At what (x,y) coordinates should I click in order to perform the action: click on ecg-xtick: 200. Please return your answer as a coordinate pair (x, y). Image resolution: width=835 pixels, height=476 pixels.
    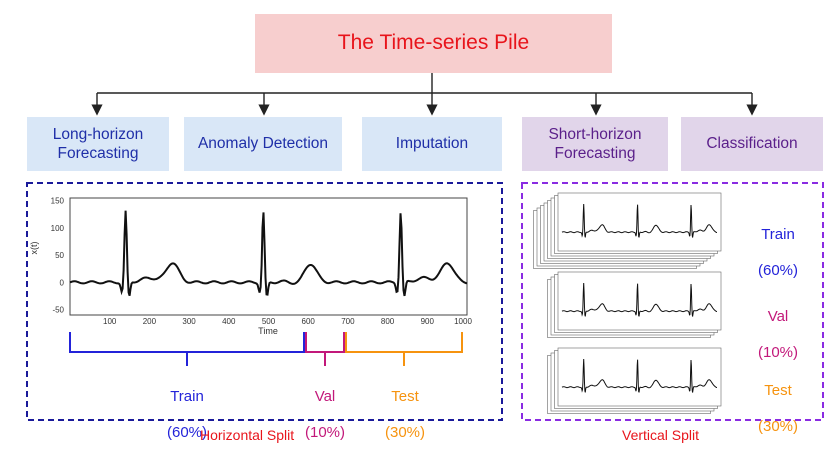
    Looking at the image, I should click on (150, 321).